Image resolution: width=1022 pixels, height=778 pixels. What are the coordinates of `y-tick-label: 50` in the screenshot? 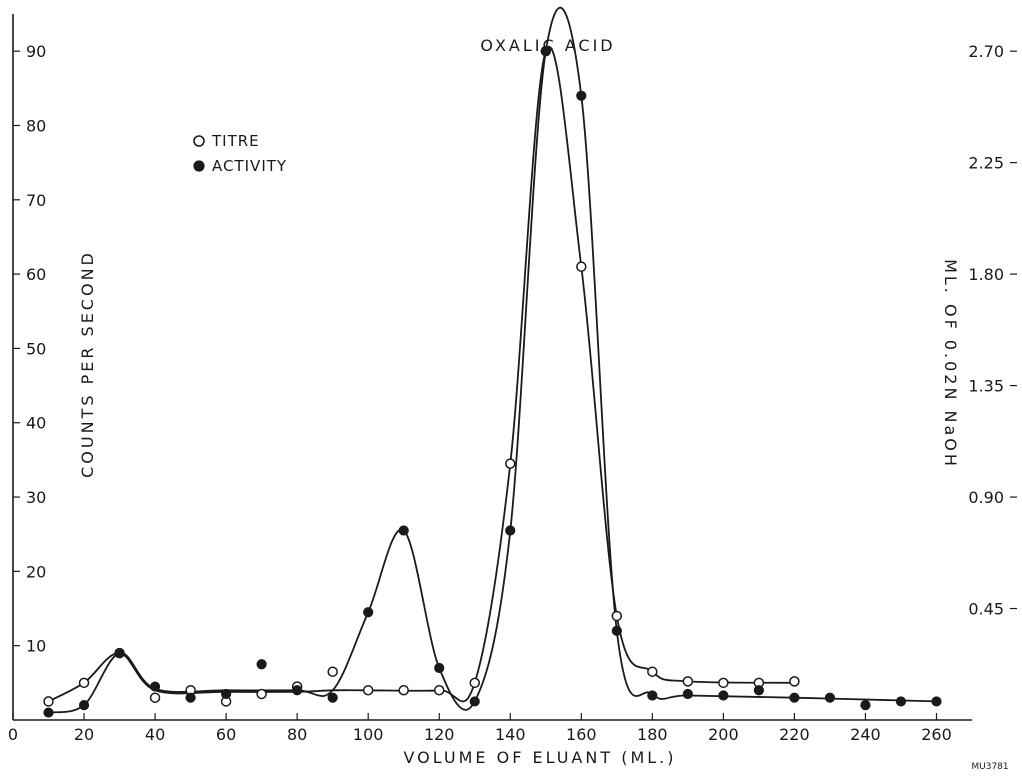 It's located at (36, 348).